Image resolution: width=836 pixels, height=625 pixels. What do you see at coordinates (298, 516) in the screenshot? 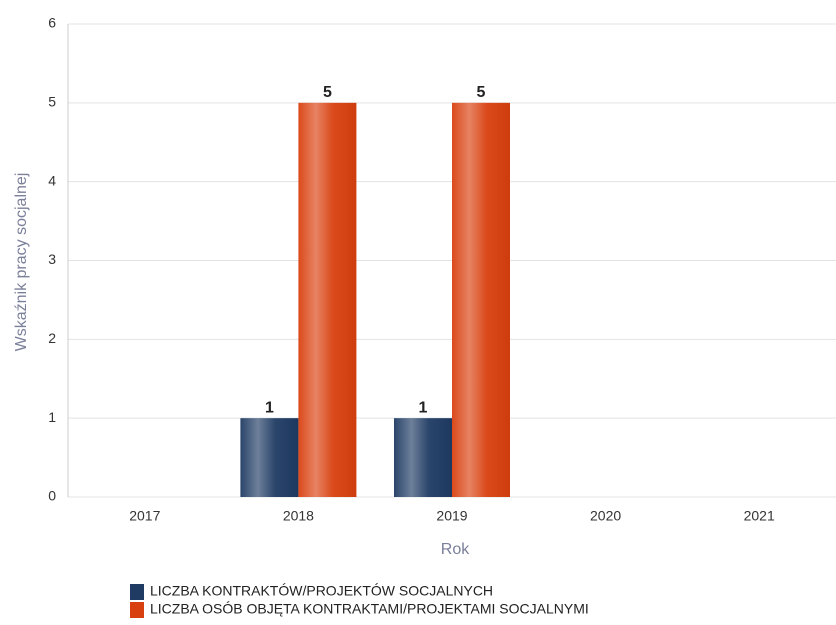
I see `x-tick-label: 2018` at bounding box center [298, 516].